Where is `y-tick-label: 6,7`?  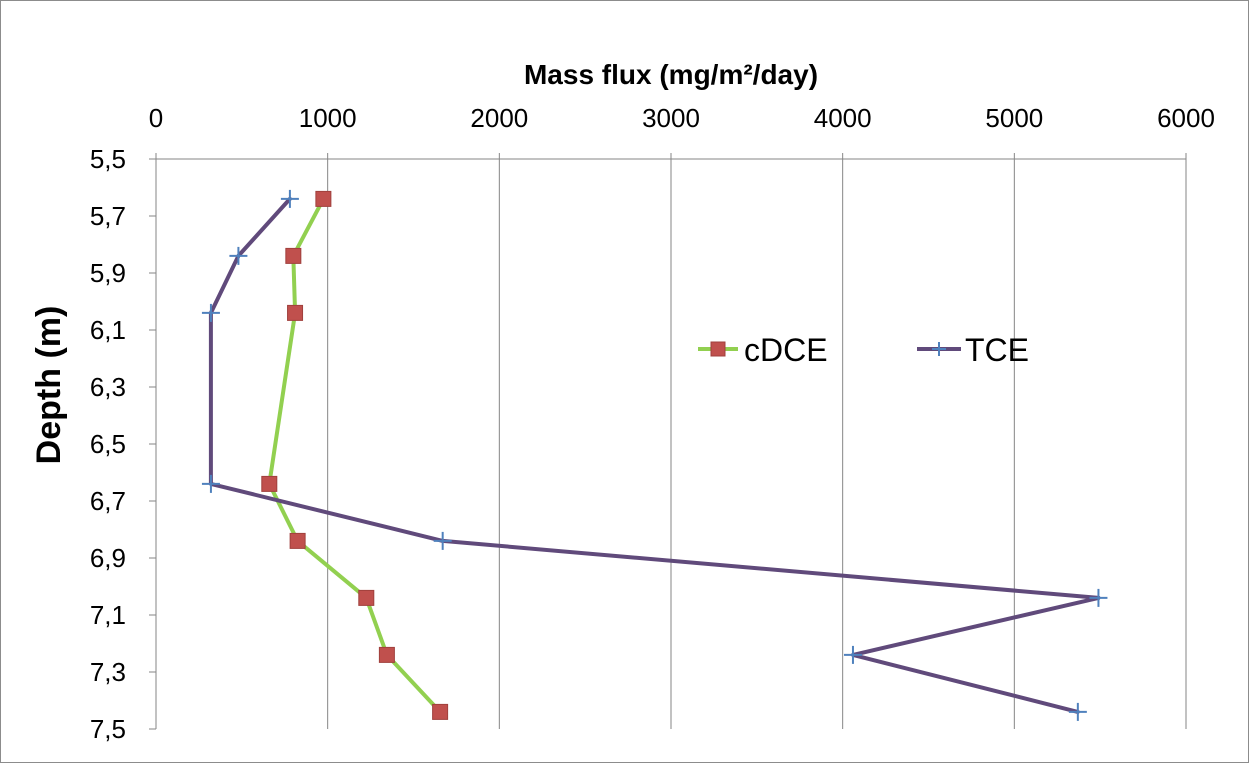
y-tick-label: 6,7 is located at coordinates (108, 501).